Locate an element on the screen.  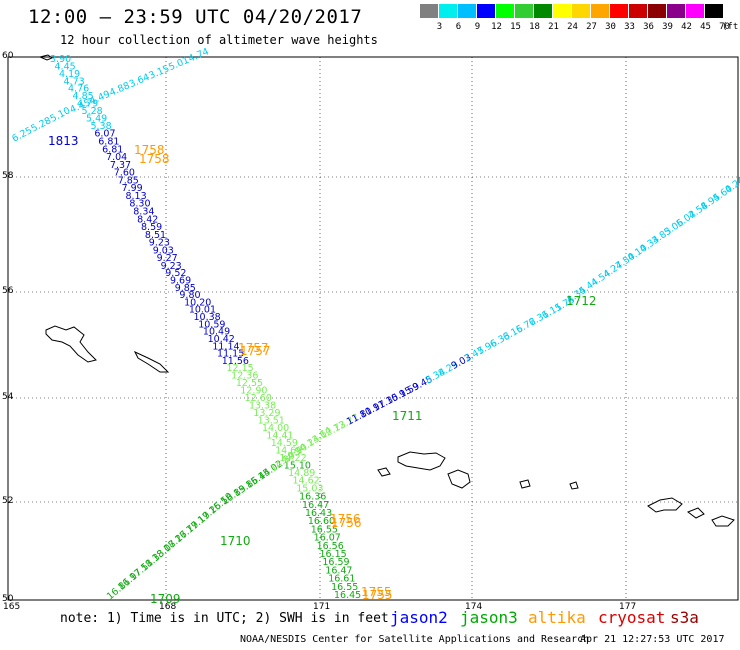
swh-value-label: 14.22 is located at coordinates (292, 458).